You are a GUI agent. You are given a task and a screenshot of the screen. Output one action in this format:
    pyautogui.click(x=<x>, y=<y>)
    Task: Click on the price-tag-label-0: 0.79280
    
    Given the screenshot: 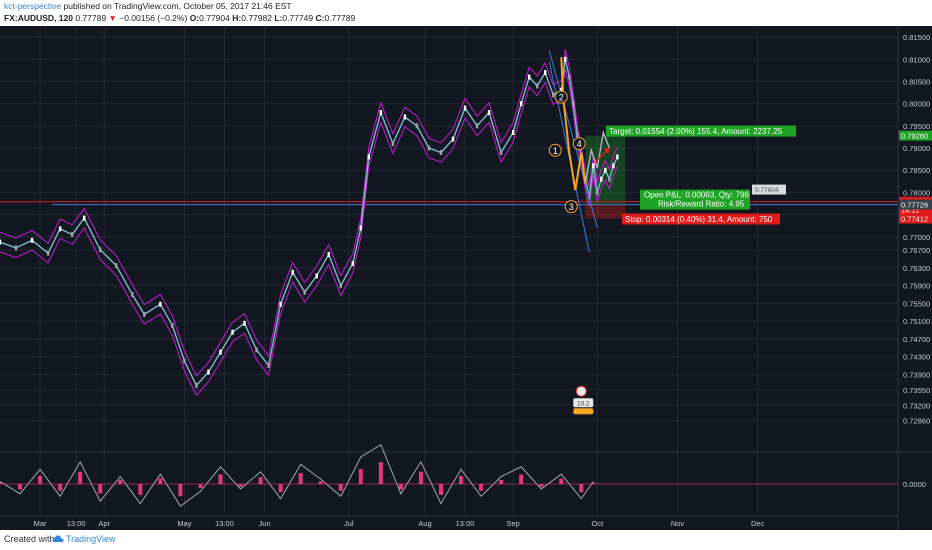 What is the action you would take?
    pyautogui.click(x=914, y=136)
    